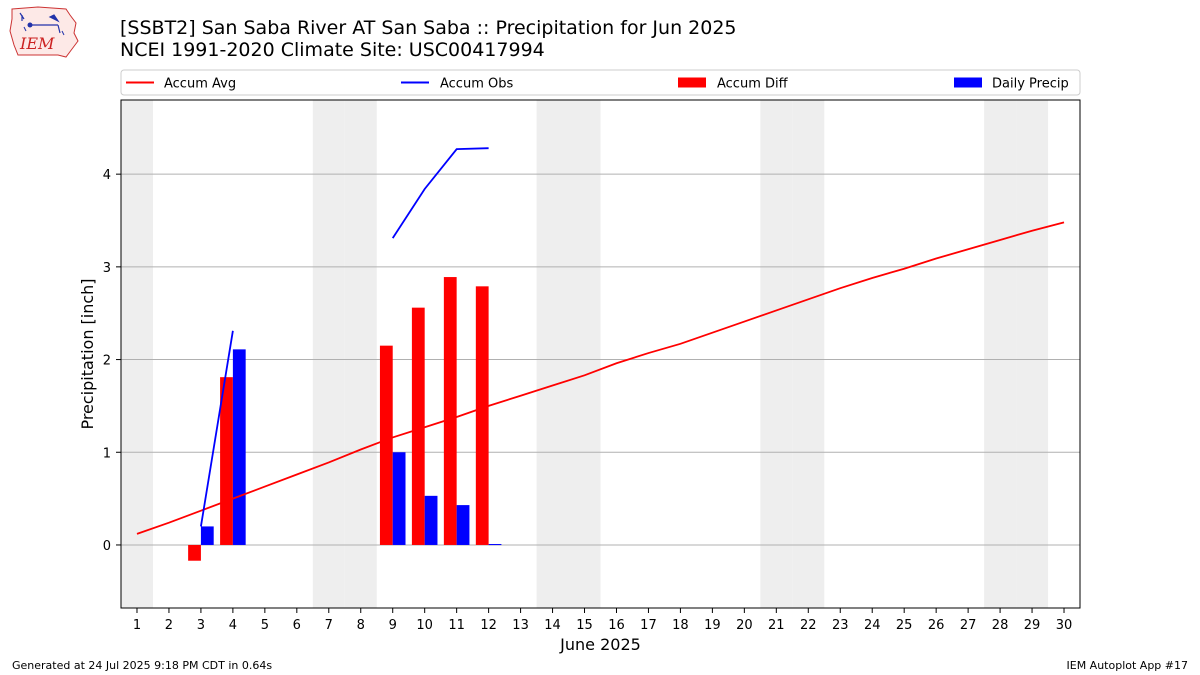 This screenshot has width=1200, height=675. Describe the element at coordinates (44, 32) in the screenshot. I see `iem-logo: IEM` at that location.